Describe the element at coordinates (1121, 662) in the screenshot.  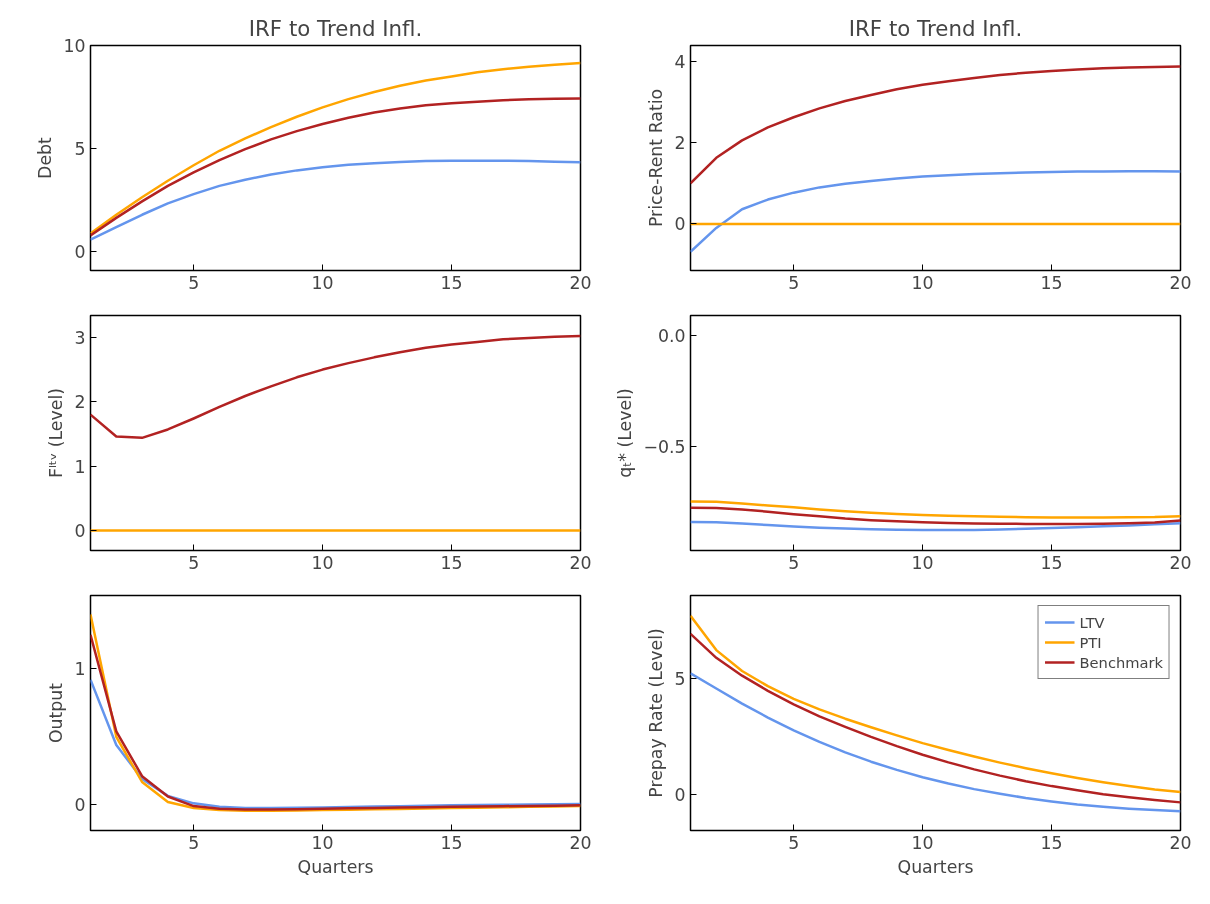
I see `legend-label: Benchmark` at that location.